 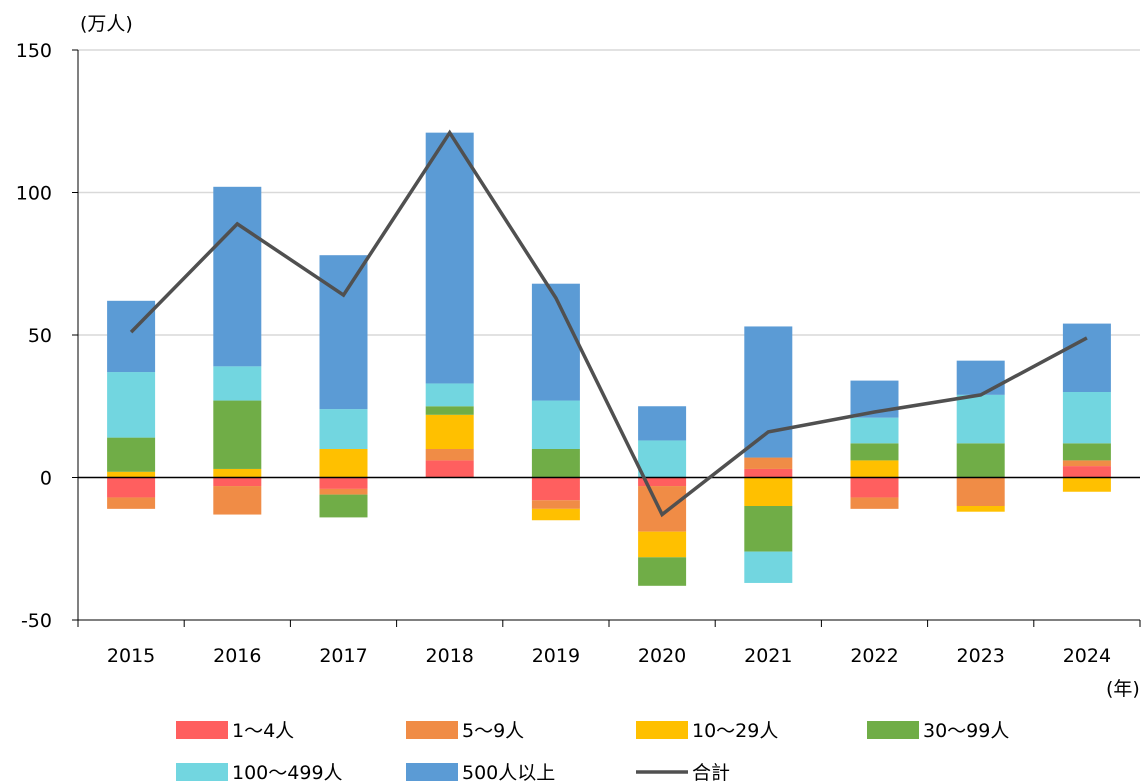 I want to click on x-tick-label: 2022, so click(x=874, y=656).